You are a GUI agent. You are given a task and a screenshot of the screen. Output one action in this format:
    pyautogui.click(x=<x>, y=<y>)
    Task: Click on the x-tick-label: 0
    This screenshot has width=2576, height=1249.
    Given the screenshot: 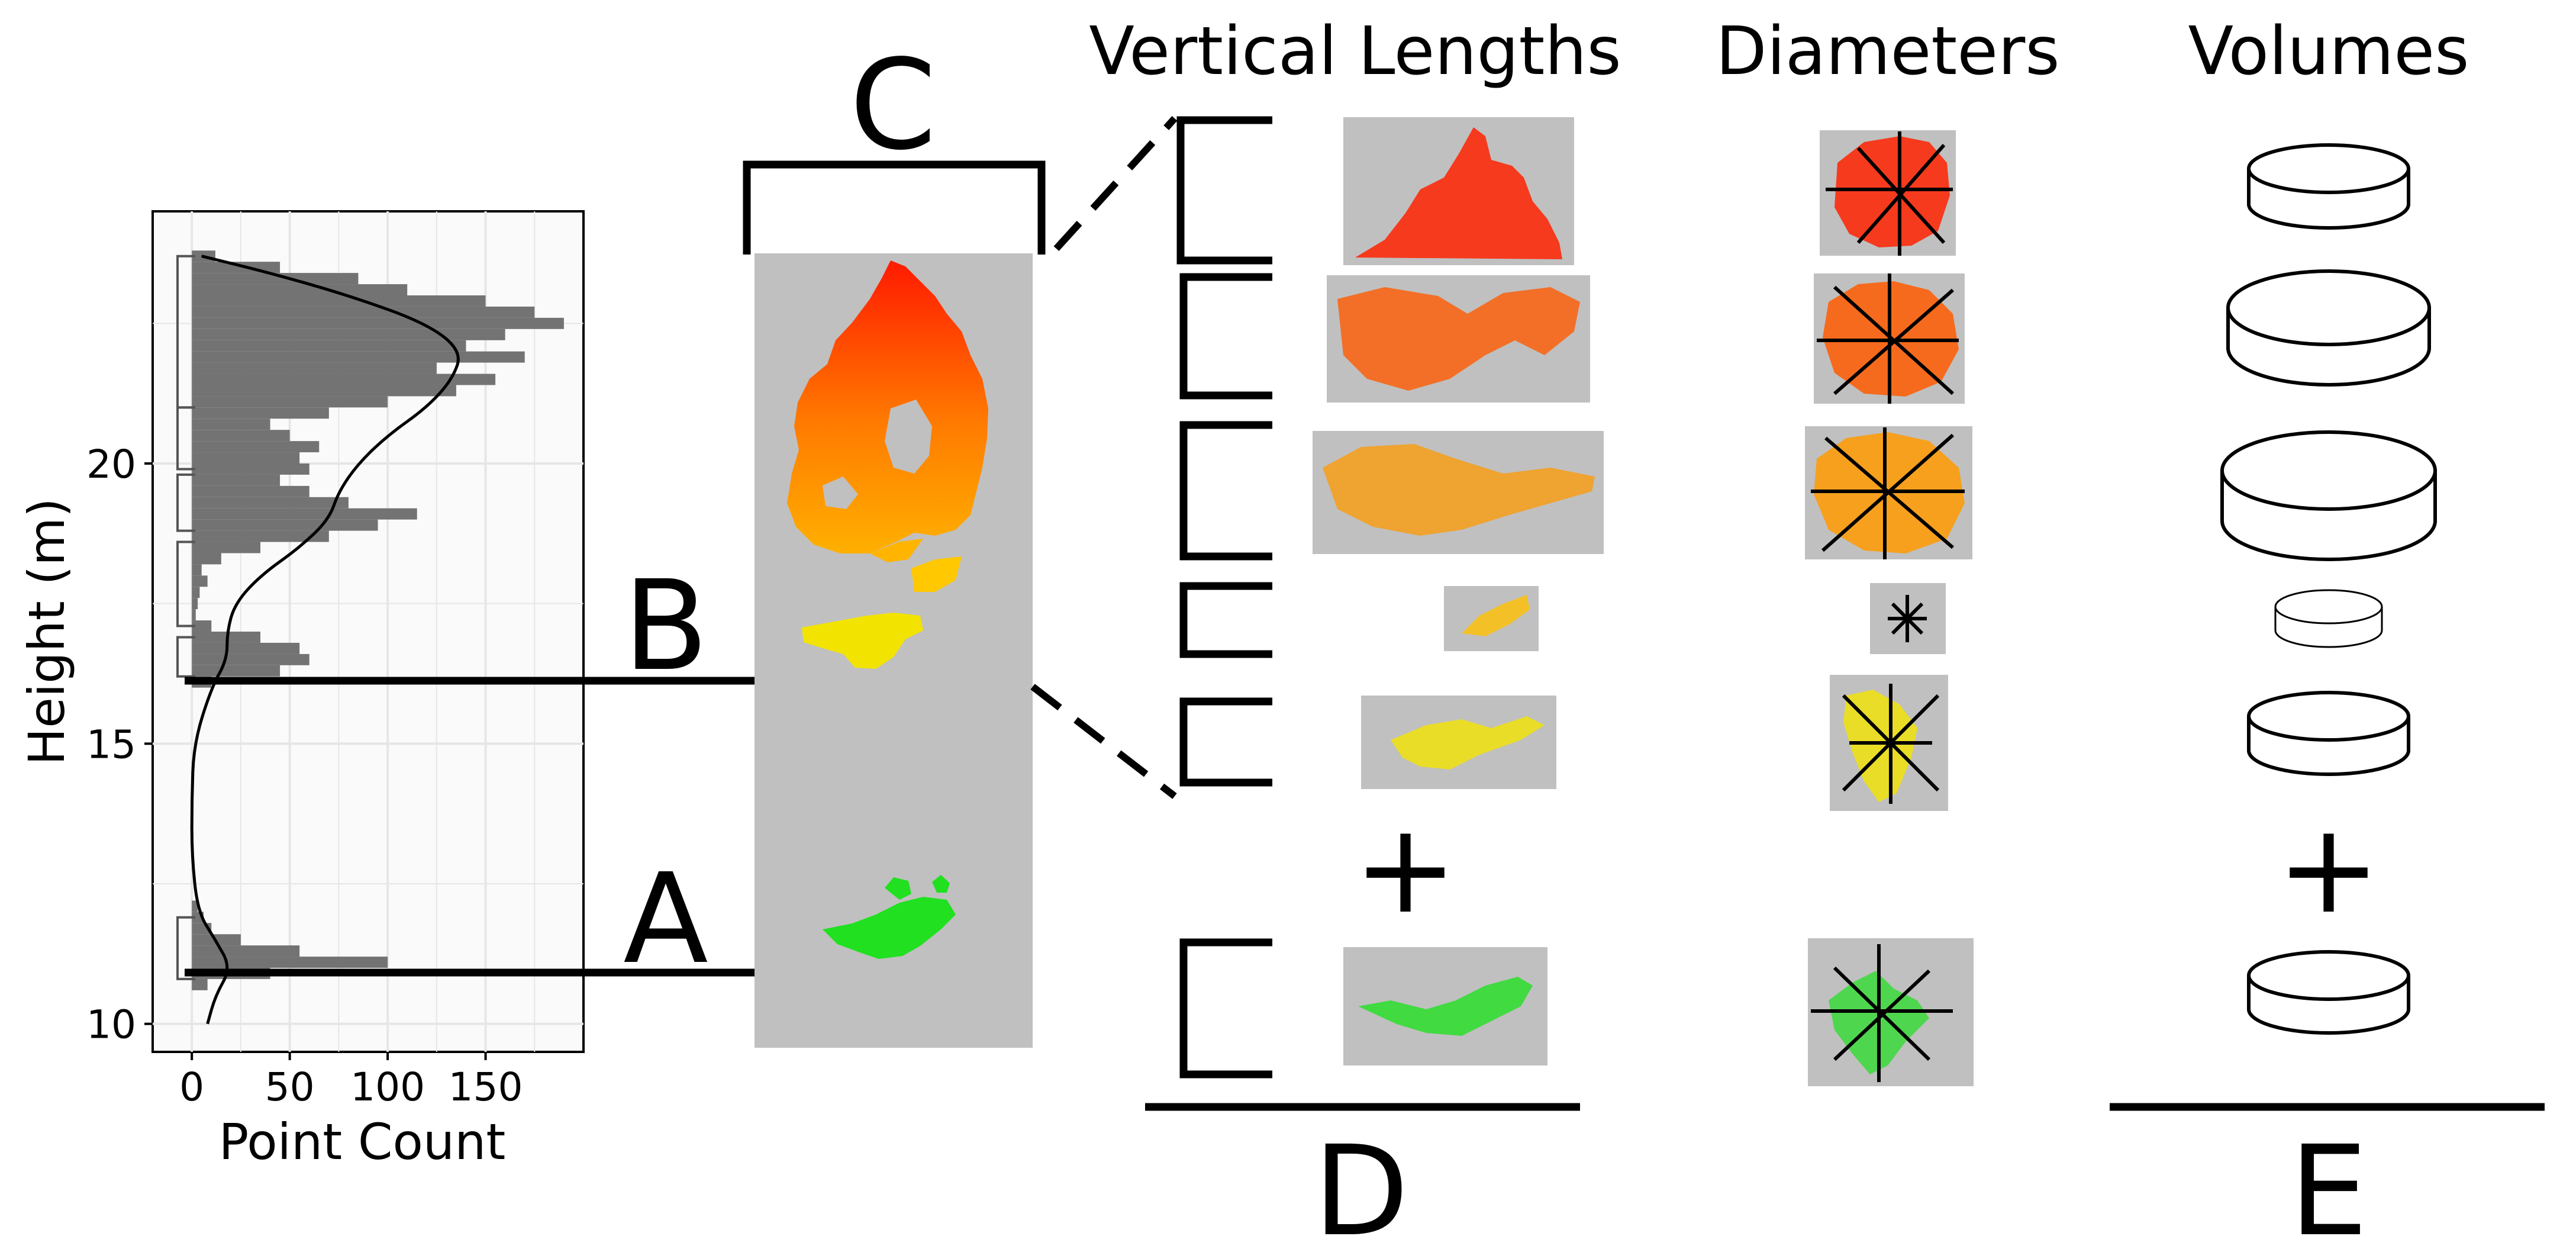 What is the action you would take?
    pyautogui.click(x=191, y=1087)
    